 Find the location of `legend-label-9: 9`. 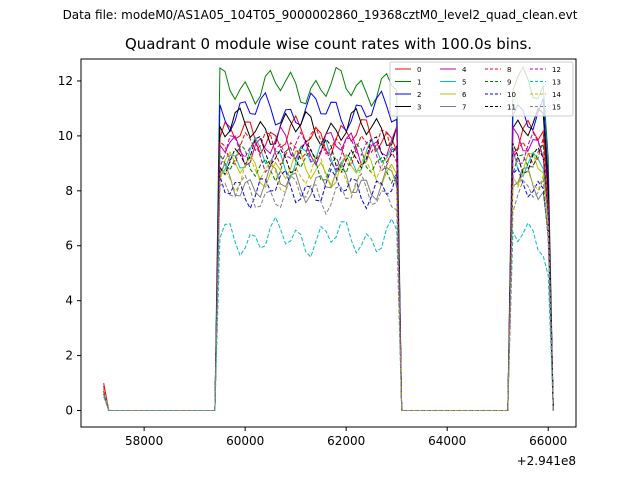

legend-label-9: 9 is located at coordinates (509, 83).